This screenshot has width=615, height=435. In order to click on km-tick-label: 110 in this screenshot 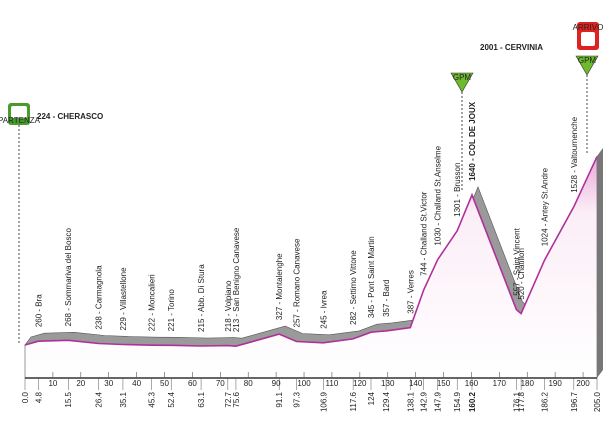, I will do `click(332, 383)`.